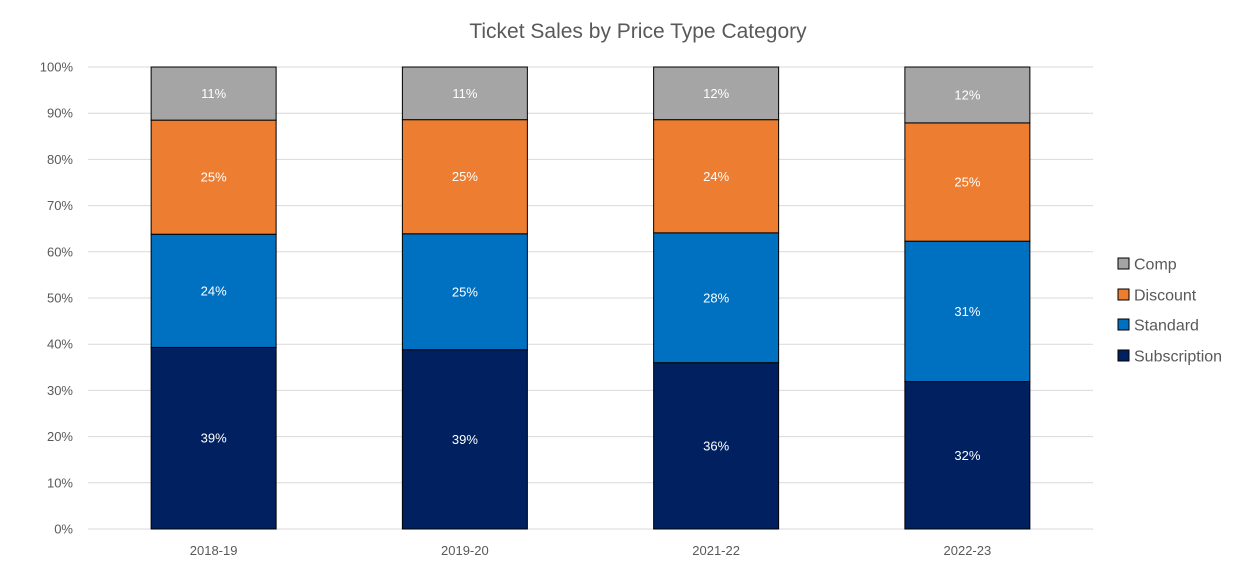  I want to click on legend: Comp Discount Standard Subscription, so click(1169, 311).